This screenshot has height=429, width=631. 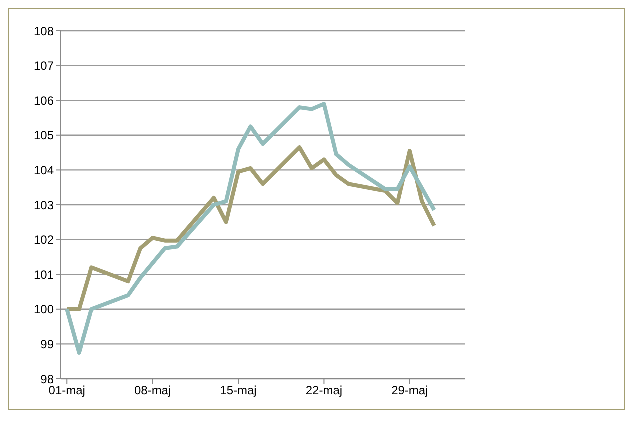 I want to click on y-tick-label: 100, so click(x=44, y=309).